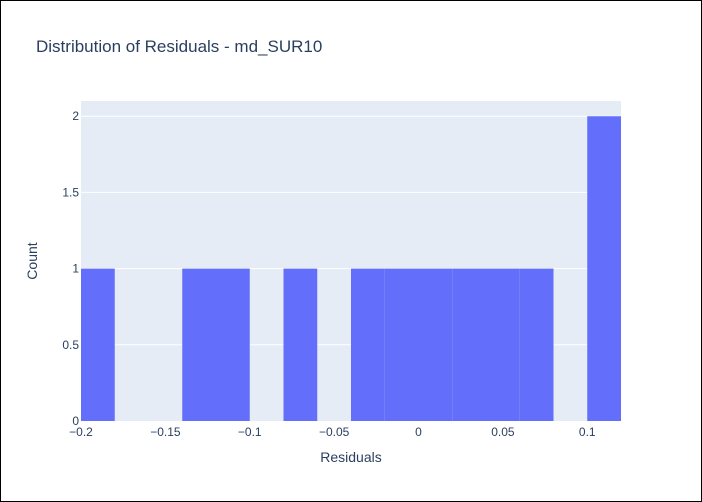  What do you see at coordinates (503, 432) in the screenshot?
I see `x-tick-label: 0.05` at bounding box center [503, 432].